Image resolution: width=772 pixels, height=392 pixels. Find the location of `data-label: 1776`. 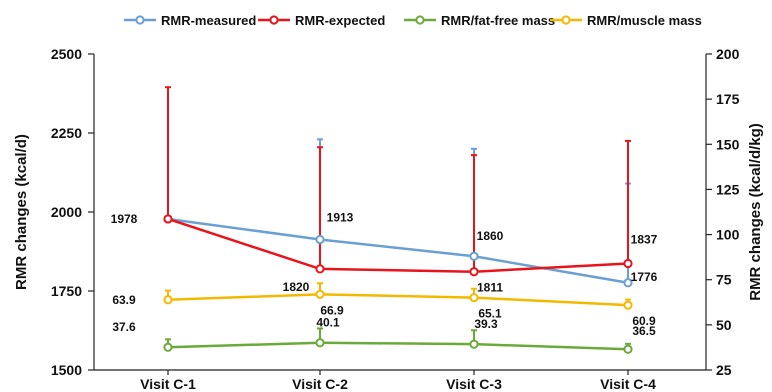

data-label: 1776 is located at coordinates (644, 277).